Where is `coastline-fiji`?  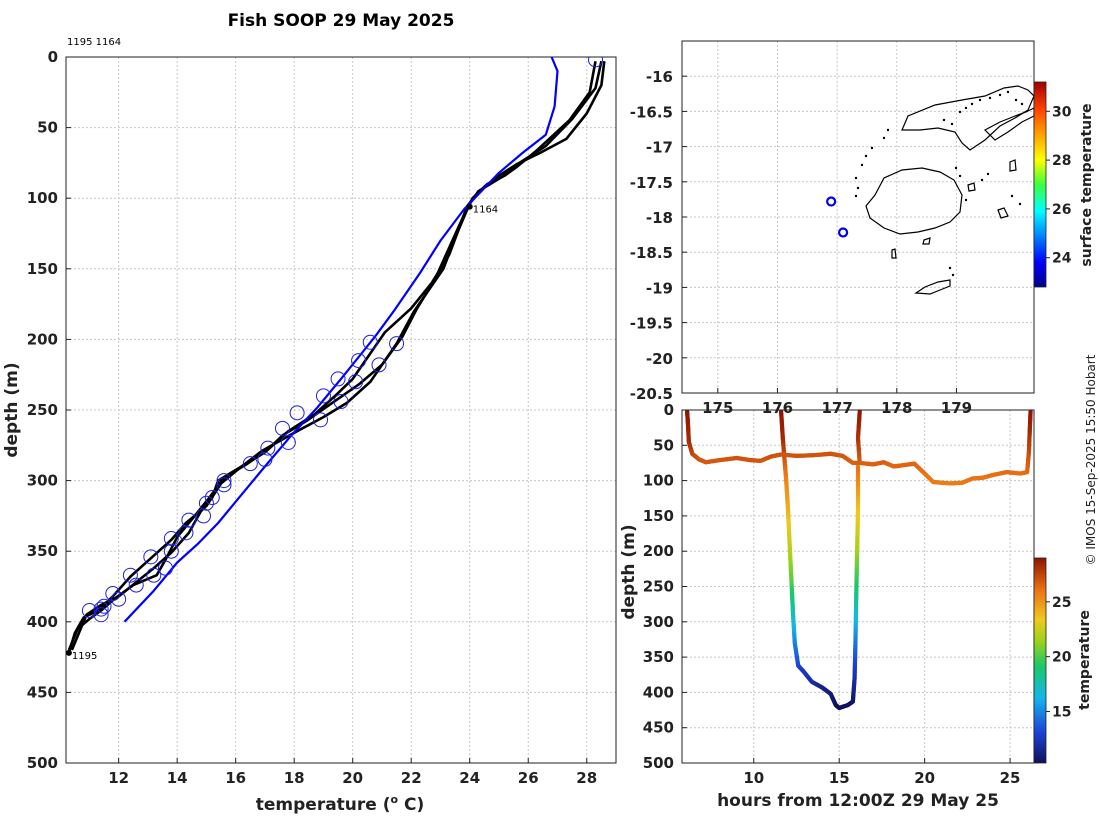
coastline-fiji is located at coordinates (950, 190).